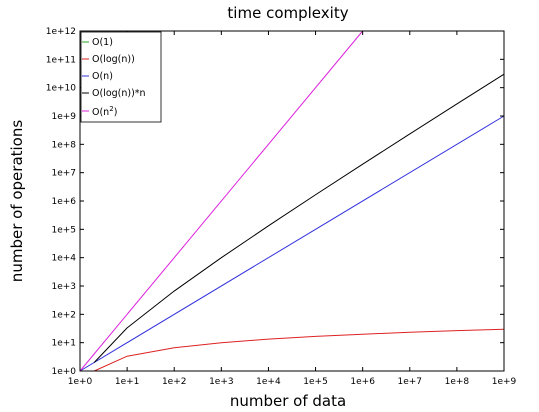  What do you see at coordinates (287, 13) in the screenshot?
I see `chart-title: time complexity` at bounding box center [287, 13].